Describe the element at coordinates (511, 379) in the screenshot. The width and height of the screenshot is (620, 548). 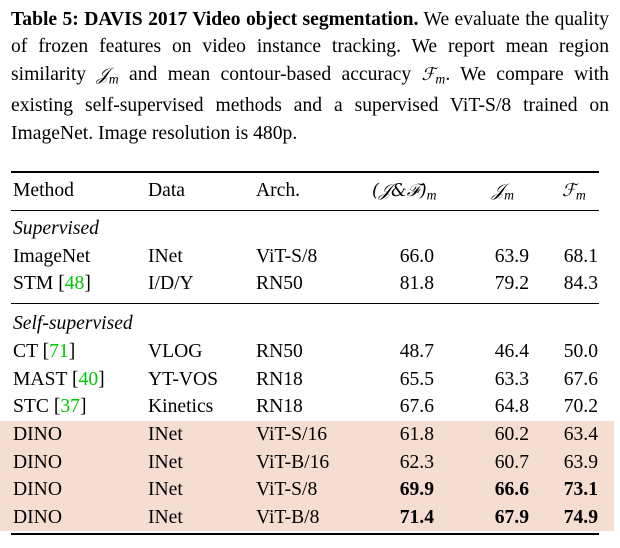
I see `cell-j: 63.3` at that location.